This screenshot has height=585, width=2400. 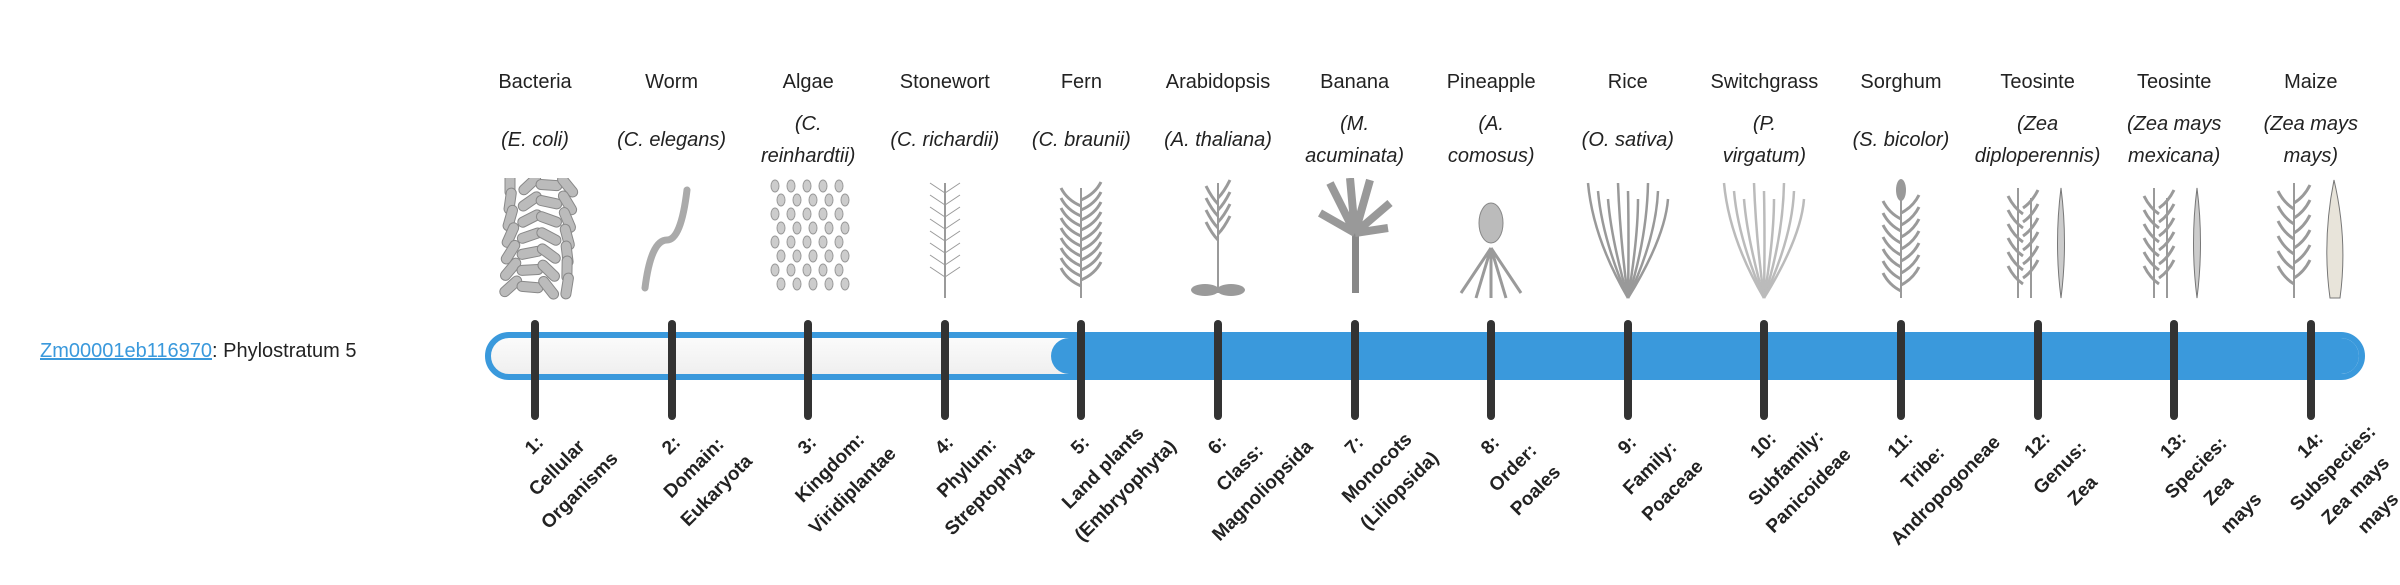 I want to click on organism-common-name: Worm, so click(x=672, y=82).